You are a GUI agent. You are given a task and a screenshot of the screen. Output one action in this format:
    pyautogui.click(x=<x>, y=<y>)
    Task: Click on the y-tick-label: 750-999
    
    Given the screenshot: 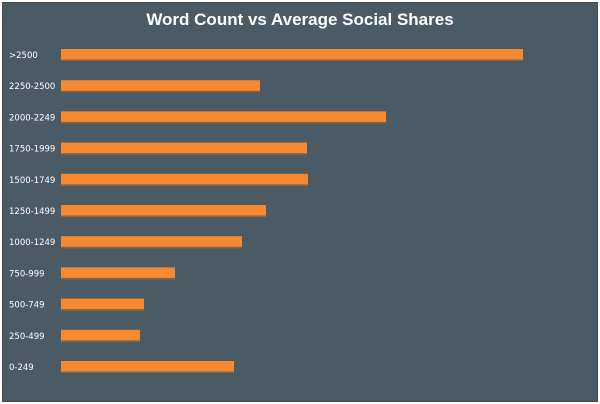 What is the action you would take?
    pyautogui.click(x=27, y=274)
    